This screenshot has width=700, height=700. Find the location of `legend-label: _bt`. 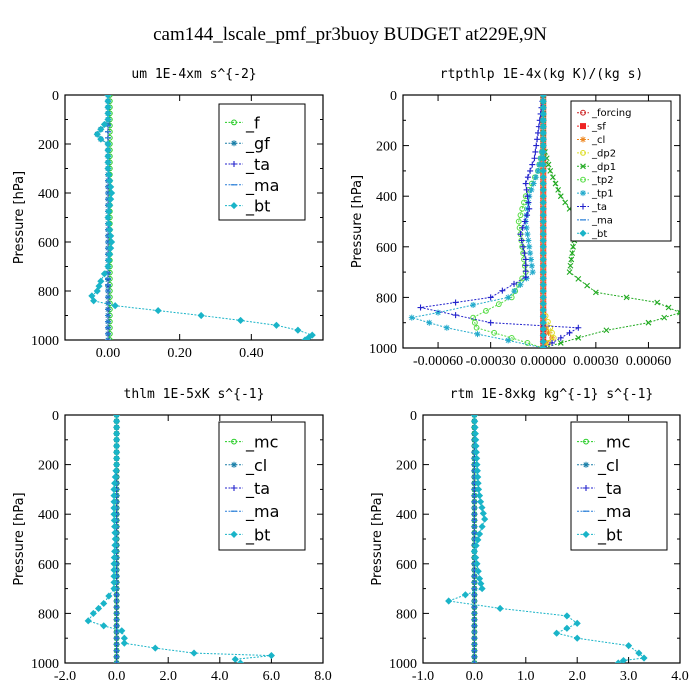

legend-label: _bt is located at coordinates (609, 535).